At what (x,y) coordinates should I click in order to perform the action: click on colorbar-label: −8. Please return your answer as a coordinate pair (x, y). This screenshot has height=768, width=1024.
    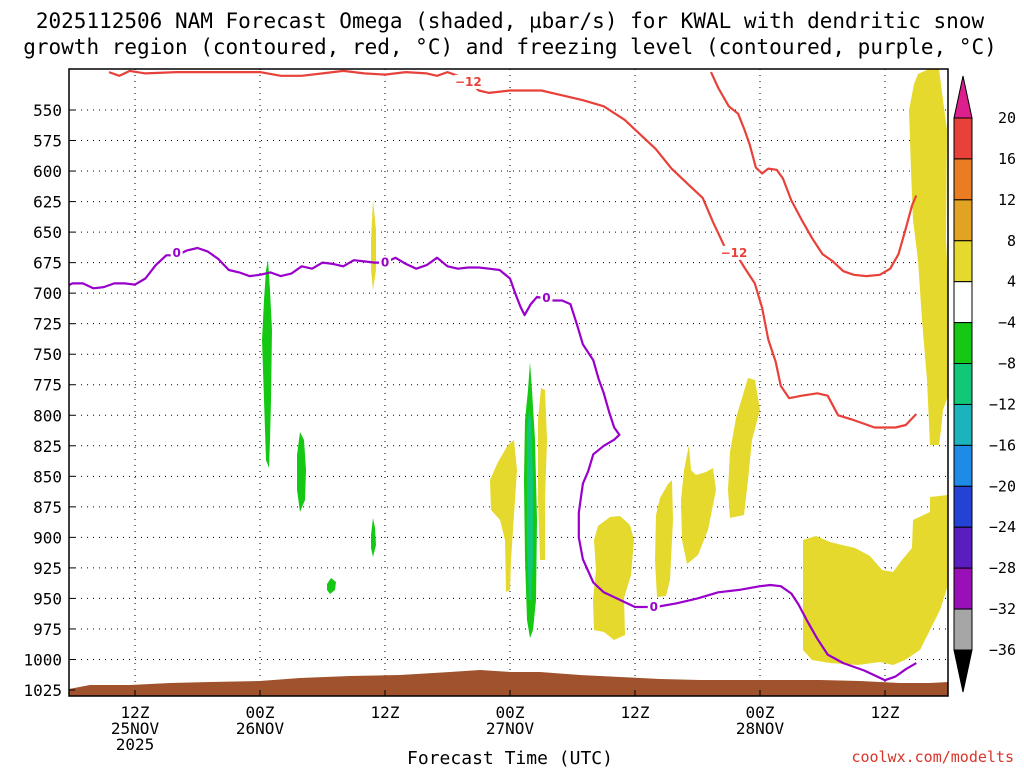
    Looking at the image, I should click on (1007, 364).